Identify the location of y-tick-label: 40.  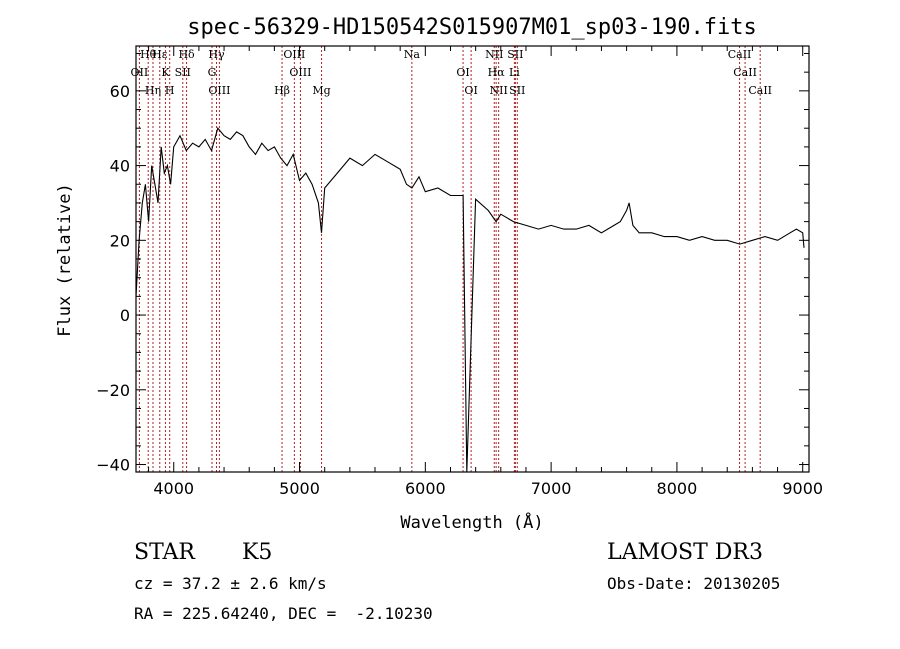
(120, 166).